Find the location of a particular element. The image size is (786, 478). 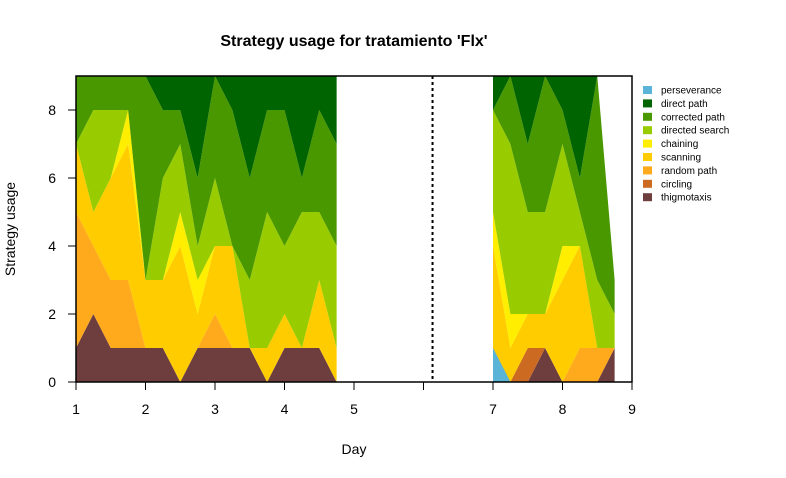

legend-label-random-path: random path is located at coordinates (689, 171).